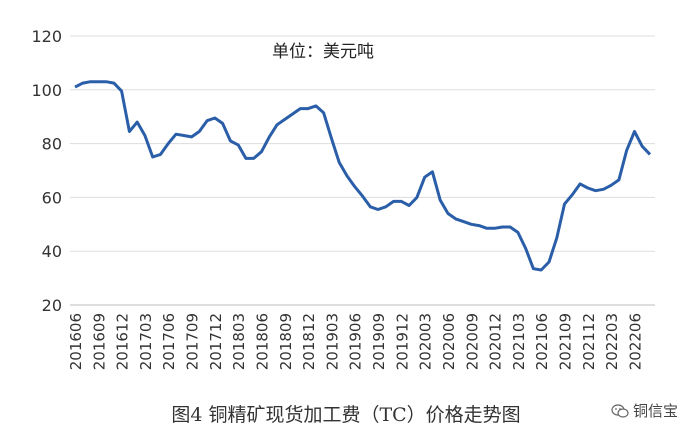 Image resolution: width=692 pixels, height=443 pixels. I want to click on x-tick-label: 202109, so click(566, 341).